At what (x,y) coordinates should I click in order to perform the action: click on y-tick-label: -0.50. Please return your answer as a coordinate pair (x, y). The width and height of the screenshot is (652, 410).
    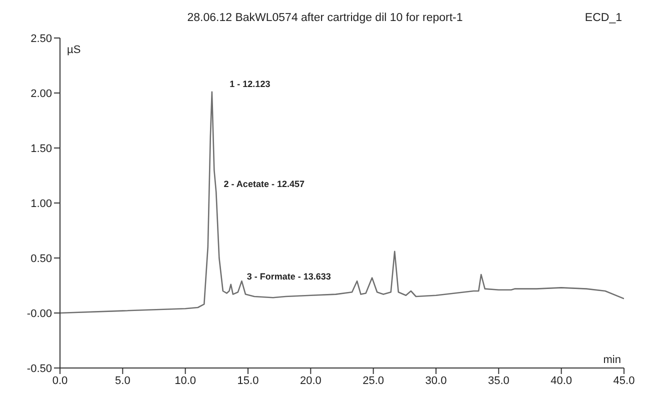
    Looking at the image, I should click on (39, 368).